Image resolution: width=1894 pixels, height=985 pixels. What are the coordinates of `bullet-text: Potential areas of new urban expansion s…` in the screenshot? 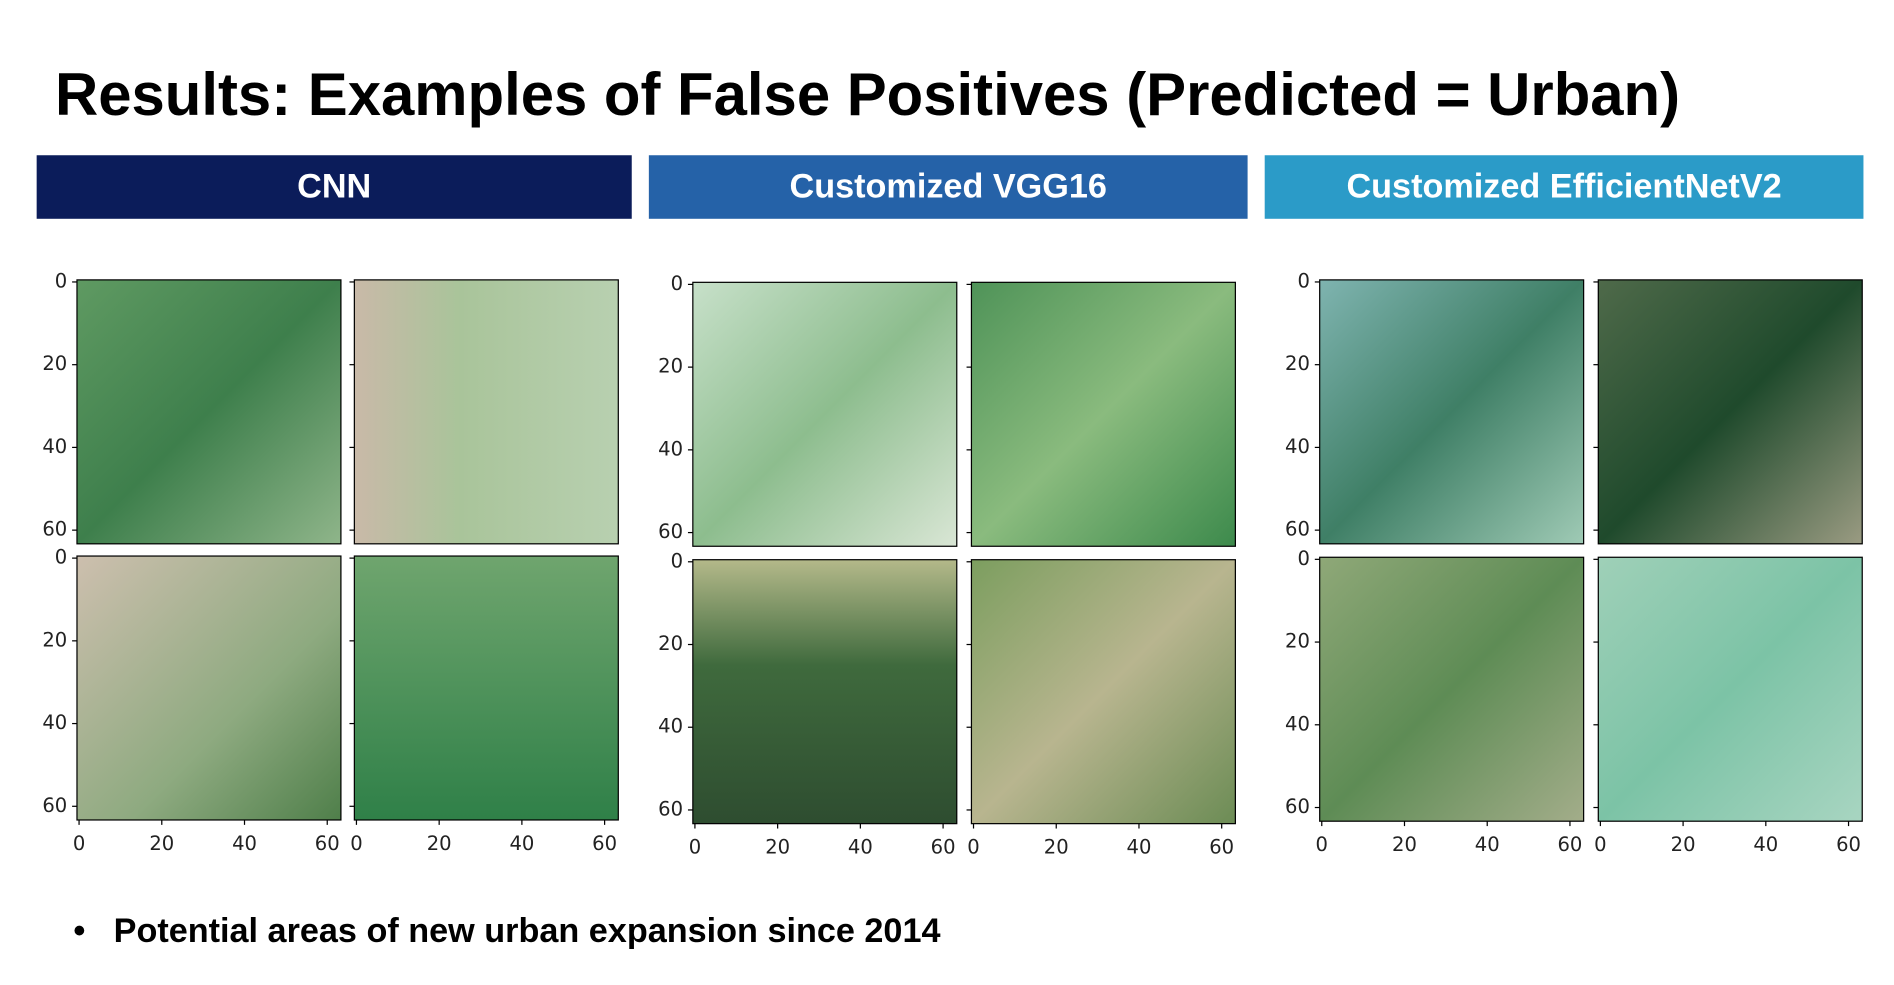 It's located at (527, 931).